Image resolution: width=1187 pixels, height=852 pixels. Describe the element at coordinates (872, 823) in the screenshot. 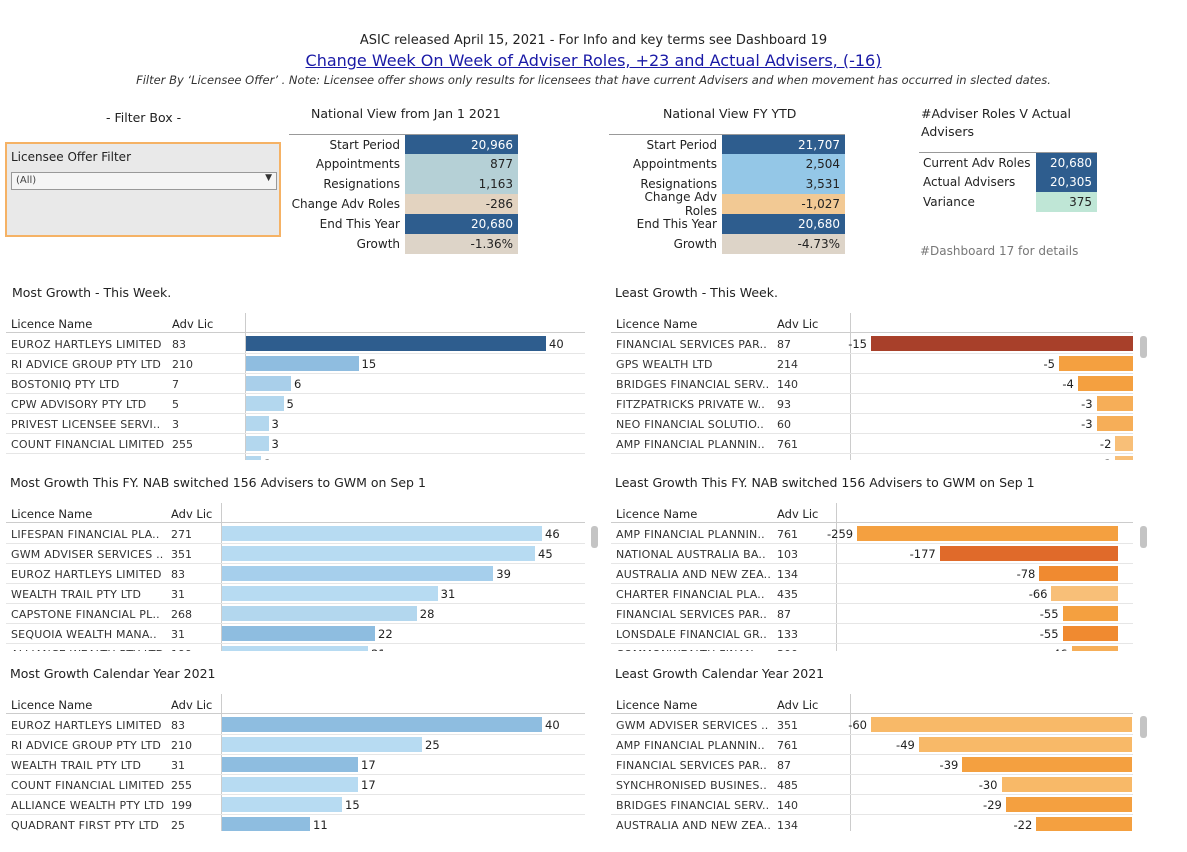

I see `list-row: AUSTRALIA AND NEW ZEA.. 134 -22` at that location.